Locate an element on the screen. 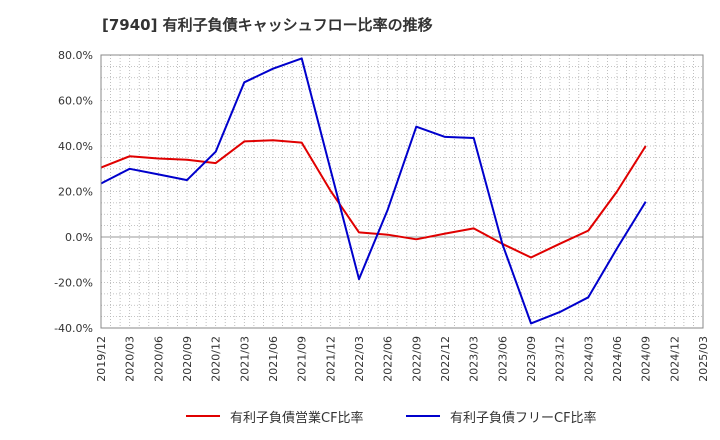 Image resolution: width=720 pixels, height=440 pixels. x-tick-label: 2021/06 is located at coordinates (273, 359).